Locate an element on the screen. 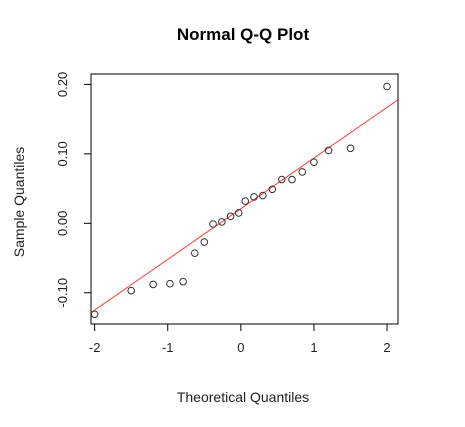  y-axis-label: Sample Quantiles is located at coordinates (19, 202).